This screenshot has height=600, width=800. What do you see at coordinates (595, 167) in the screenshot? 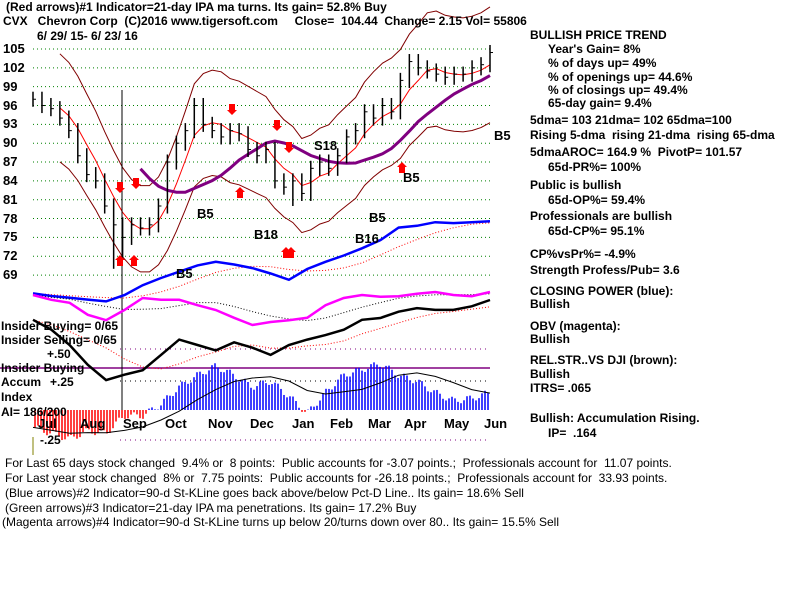
I see `pr-percent: 65d-PR%= 100%` at bounding box center [595, 167].